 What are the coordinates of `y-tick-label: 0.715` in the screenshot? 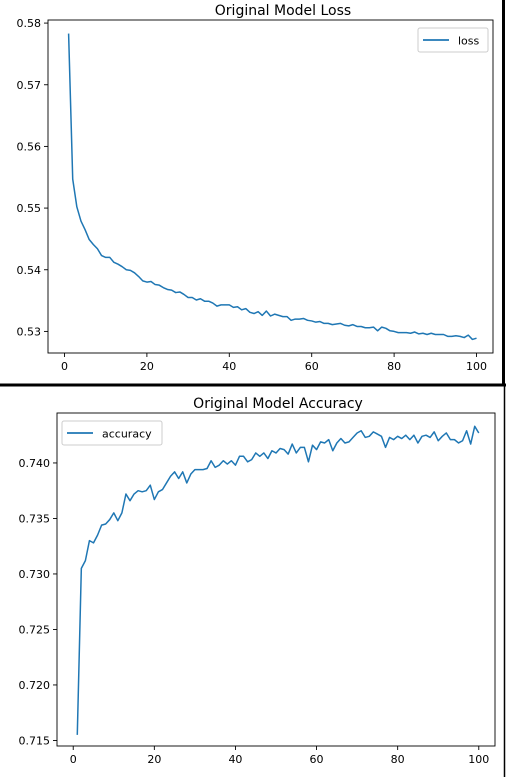 It's located at (35, 740).